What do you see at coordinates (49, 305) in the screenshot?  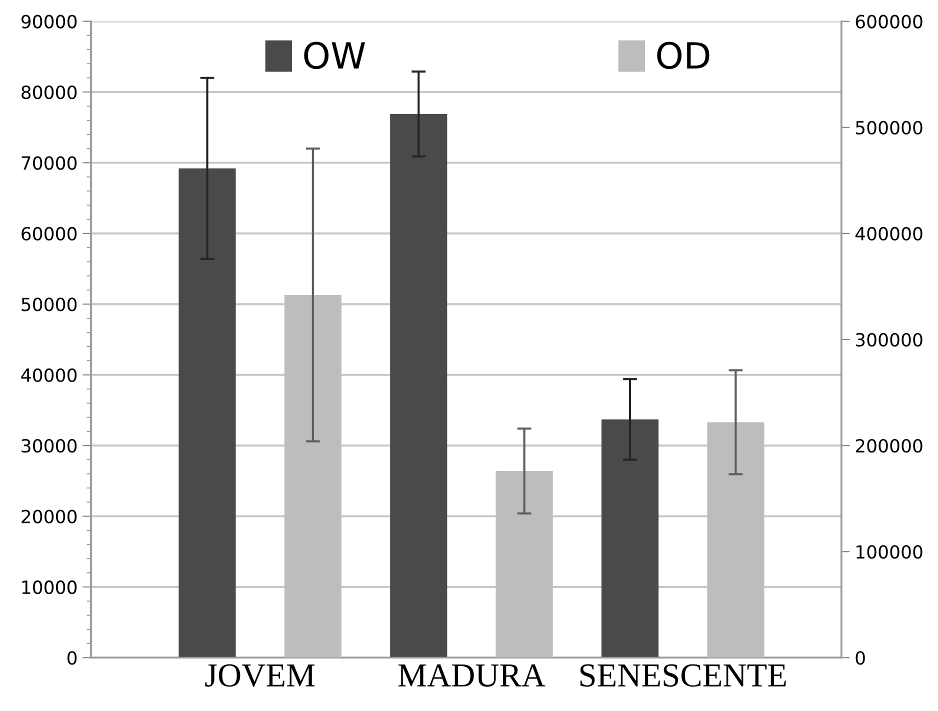 I see `y-tick-label: 50000` at bounding box center [49, 305].